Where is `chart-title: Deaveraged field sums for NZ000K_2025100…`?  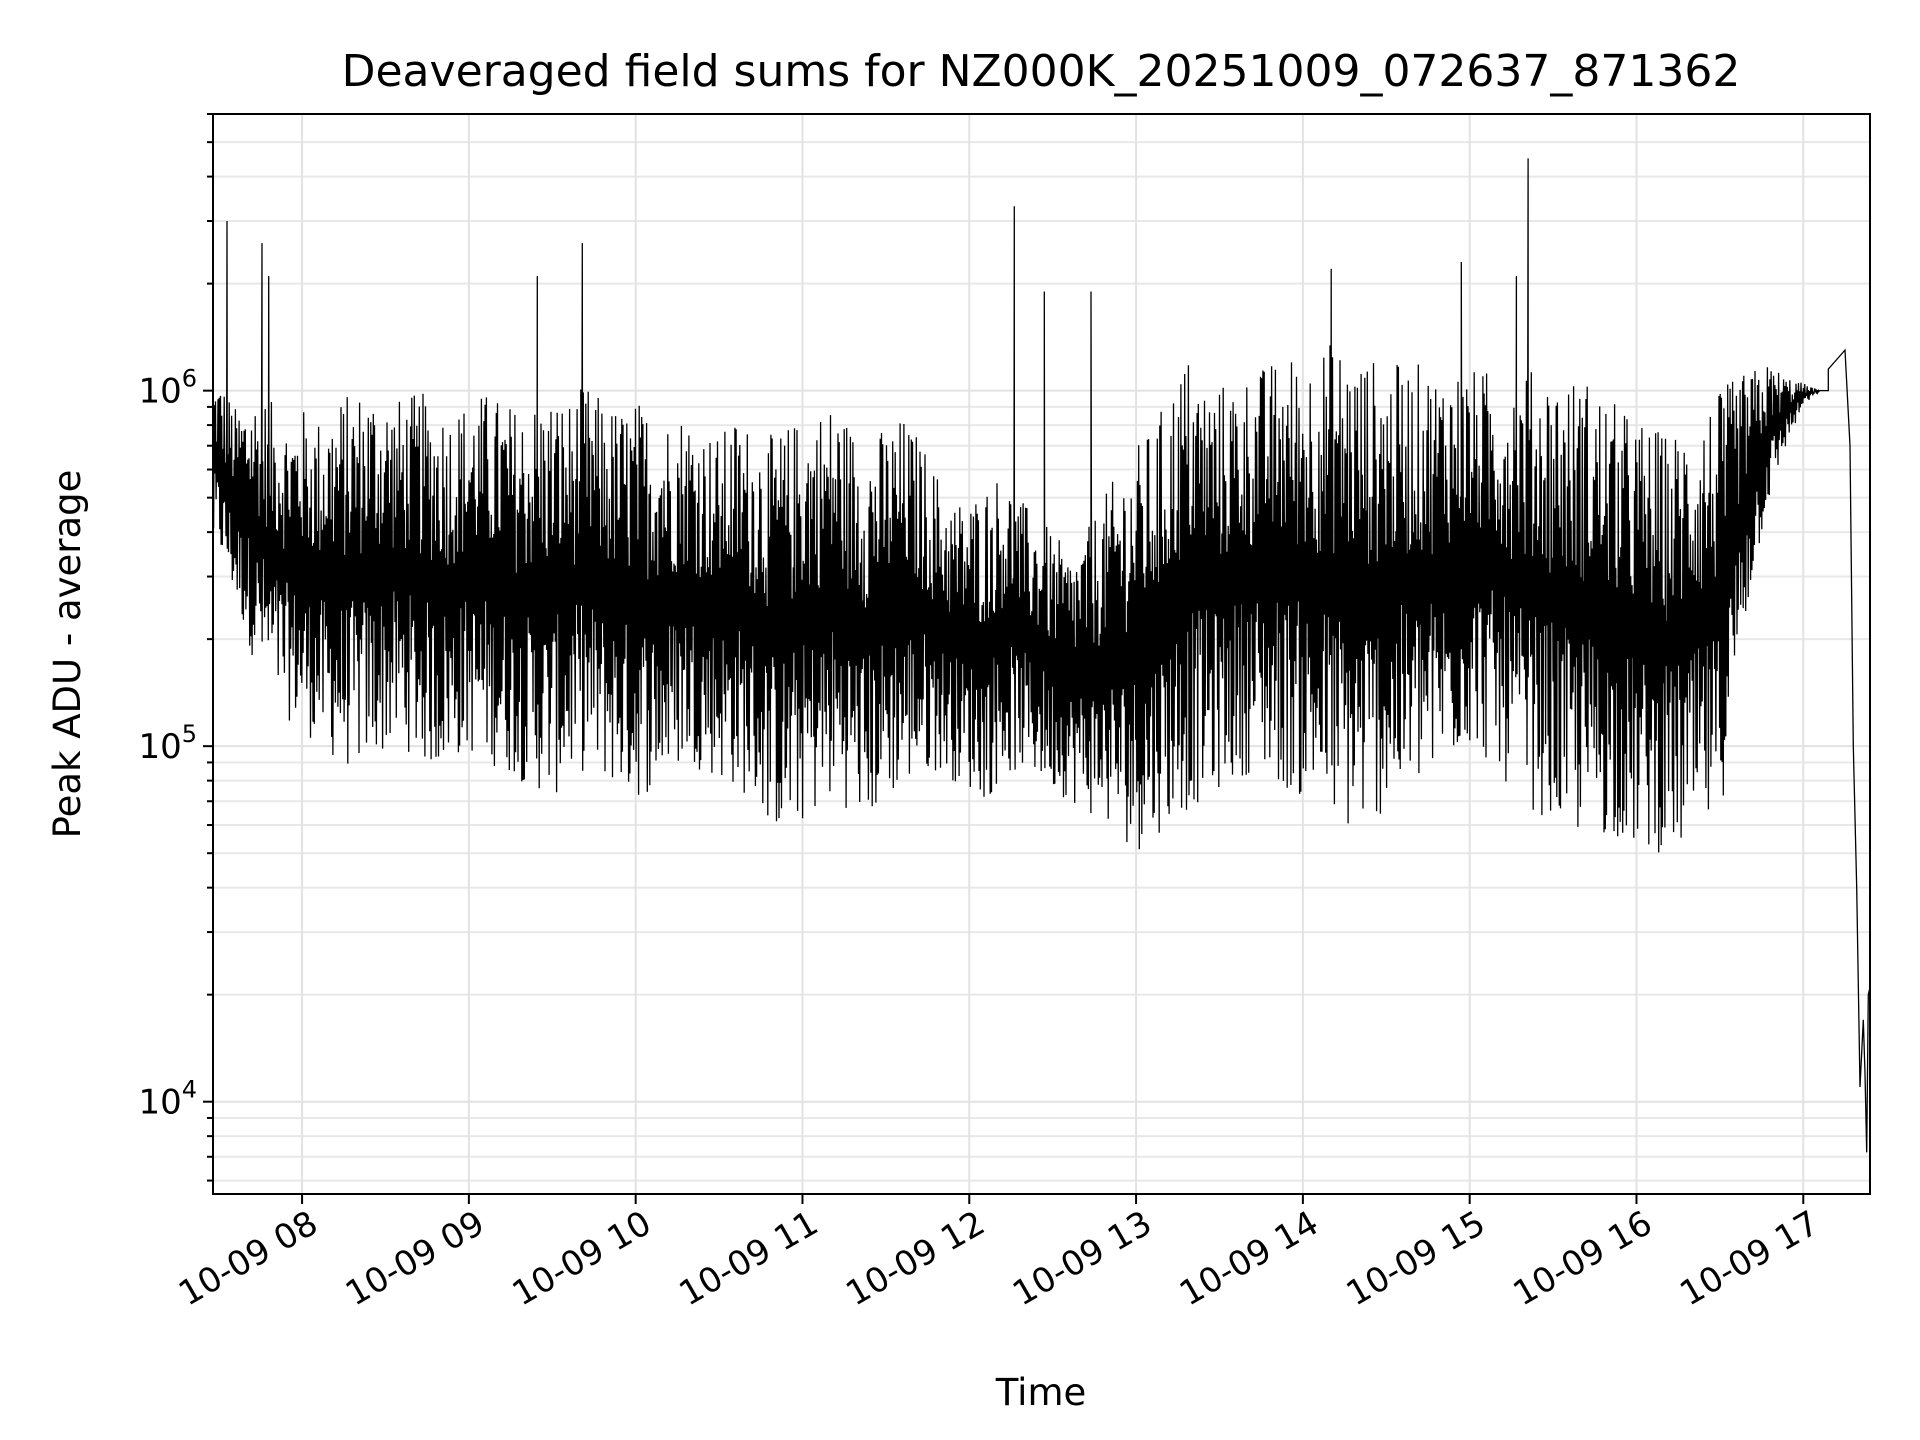
chart-title: Deaveraged field sums for NZ000K_2025100… is located at coordinates (1041, 71).